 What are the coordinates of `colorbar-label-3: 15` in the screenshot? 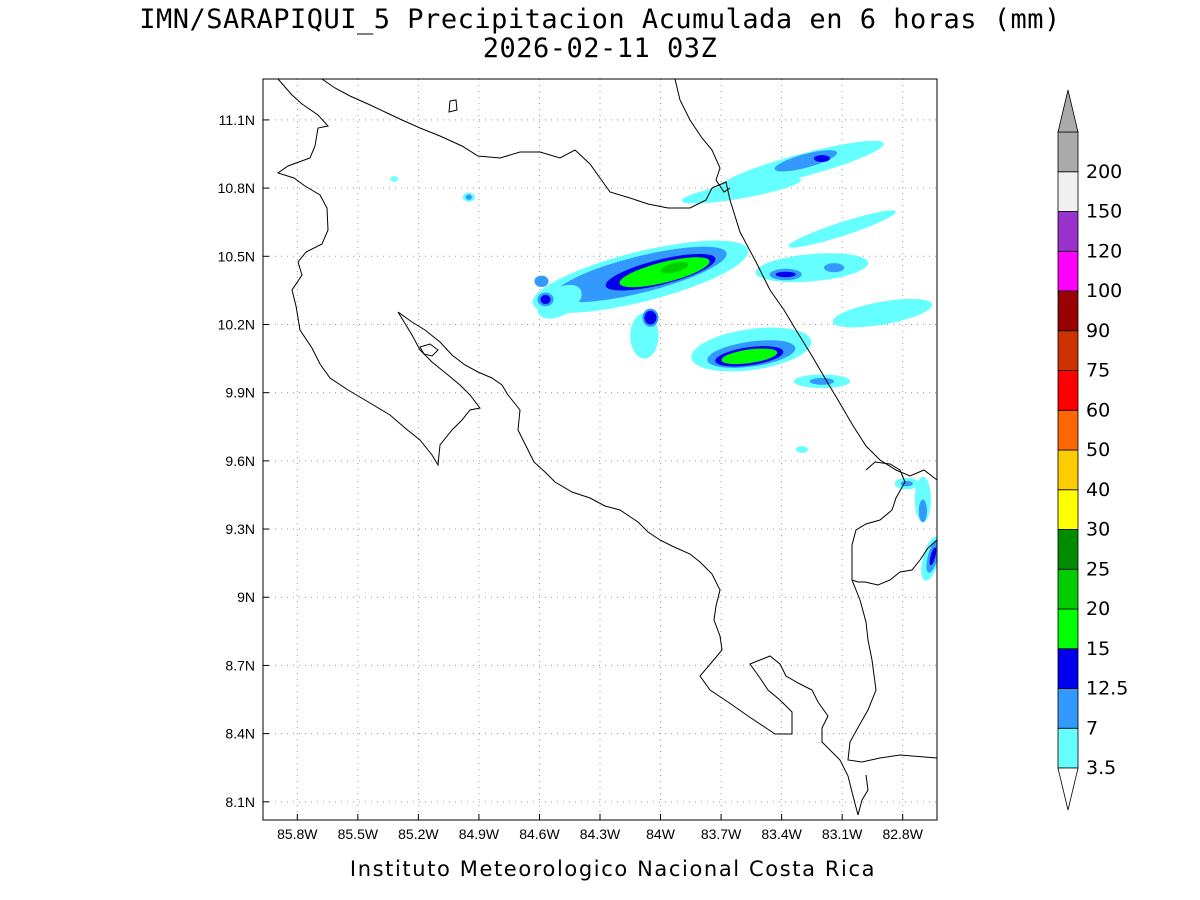 It's located at (1098, 649).